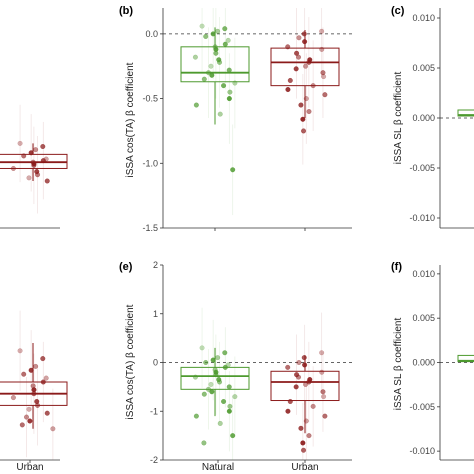 This screenshot has width=474, height=474. What do you see at coordinates (155, 363) in the screenshot?
I see `y-tick-label: 0` at bounding box center [155, 363].